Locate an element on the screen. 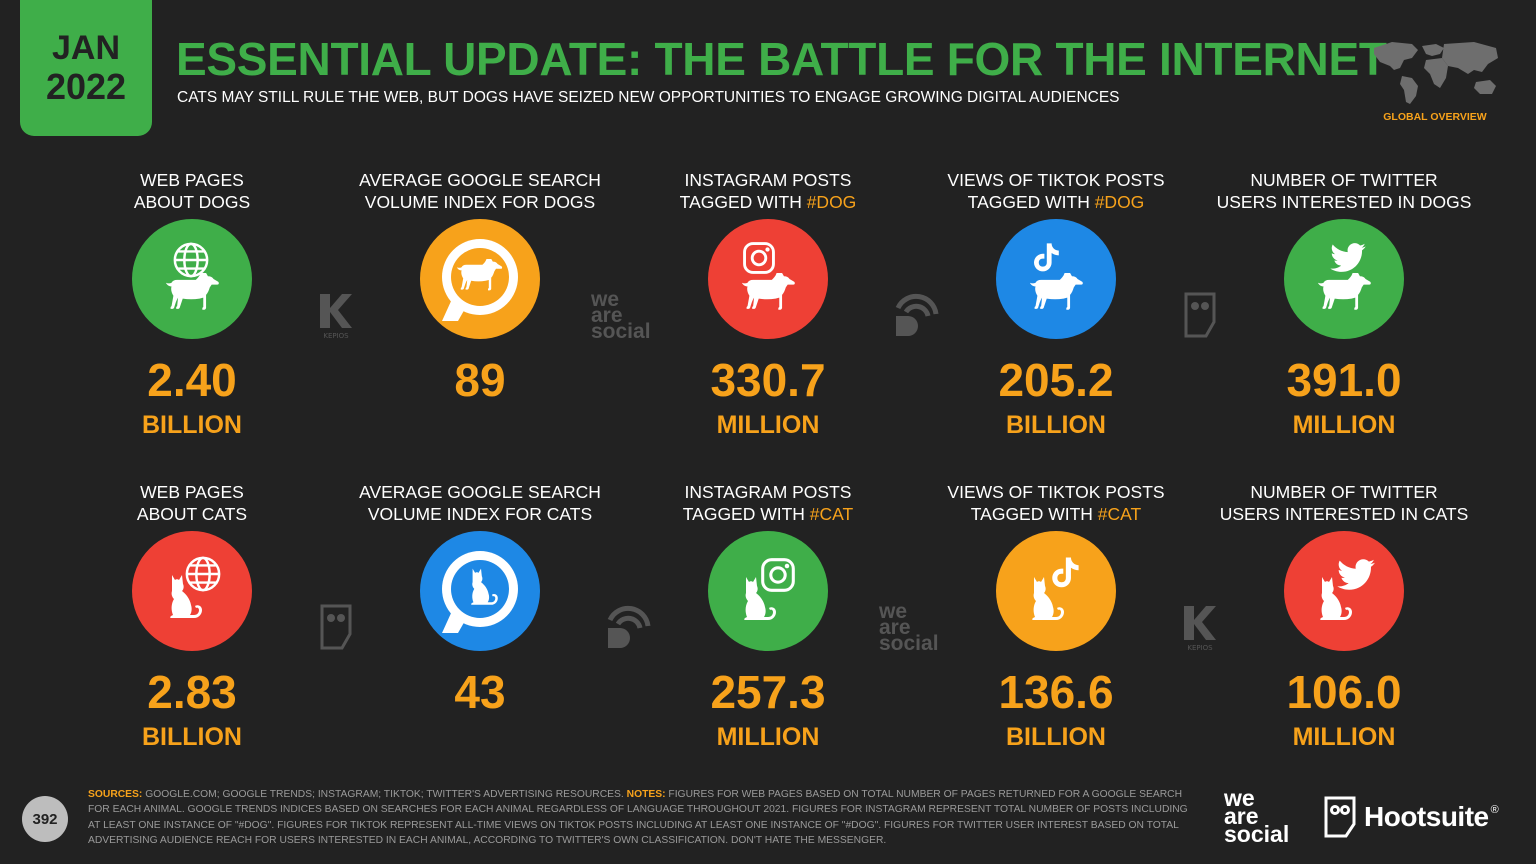 This screenshot has width=1536, height=864. stat-label: WEB PAGES ABOUT DOGS is located at coordinates (192, 191).